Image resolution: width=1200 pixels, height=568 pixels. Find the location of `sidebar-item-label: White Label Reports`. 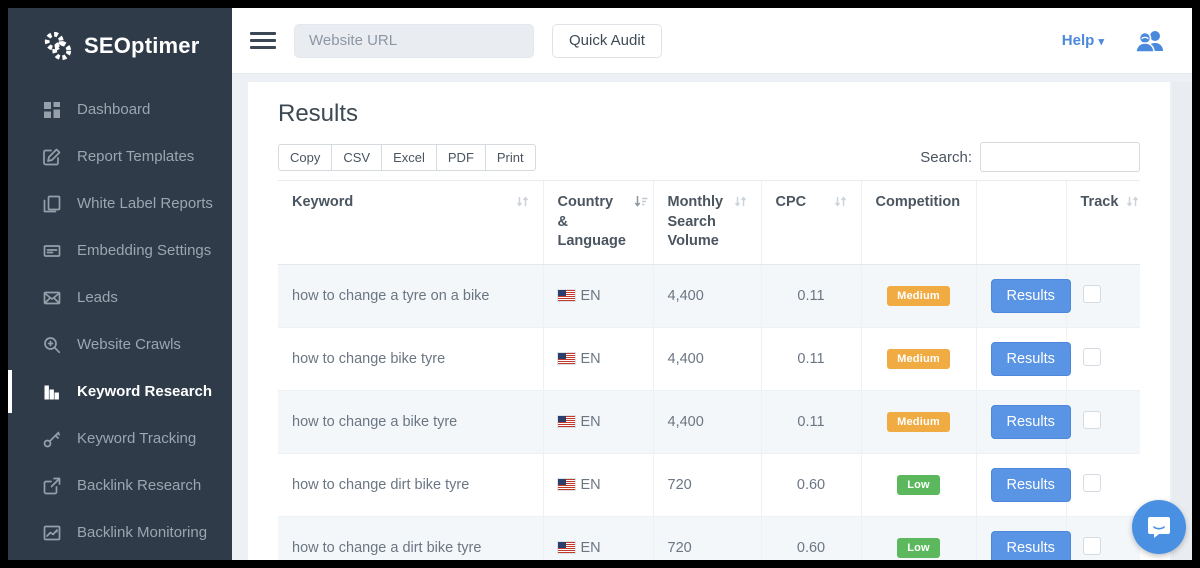

sidebar-item-label: White Label Reports is located at coordinates (145, 203).